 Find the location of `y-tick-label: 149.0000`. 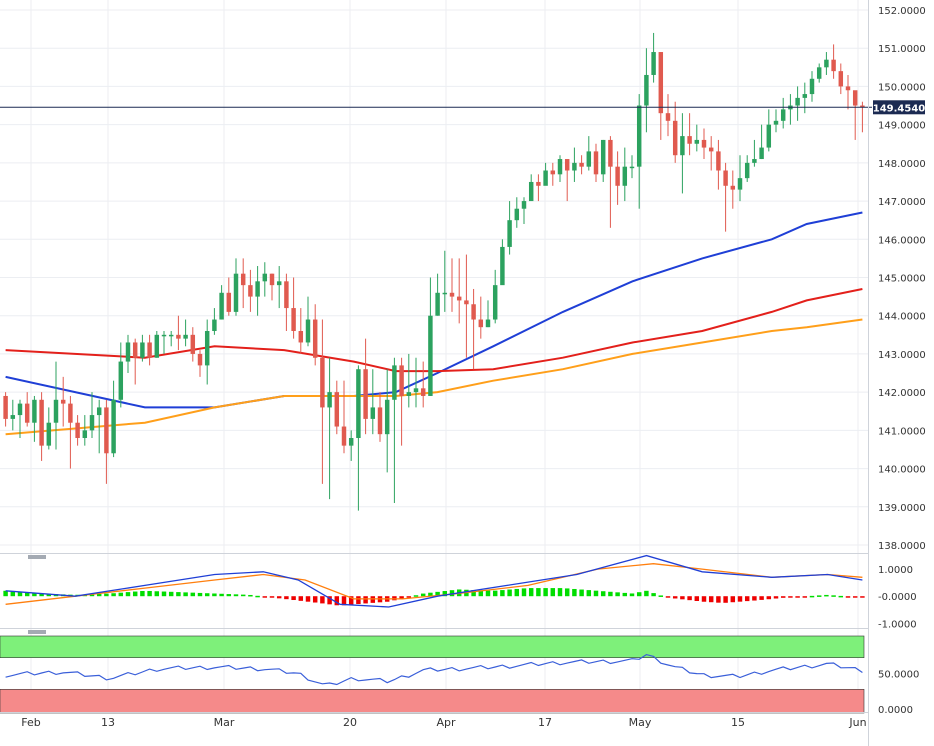

y-tick-label: 149.0000 is located at coordinates (902, 126).